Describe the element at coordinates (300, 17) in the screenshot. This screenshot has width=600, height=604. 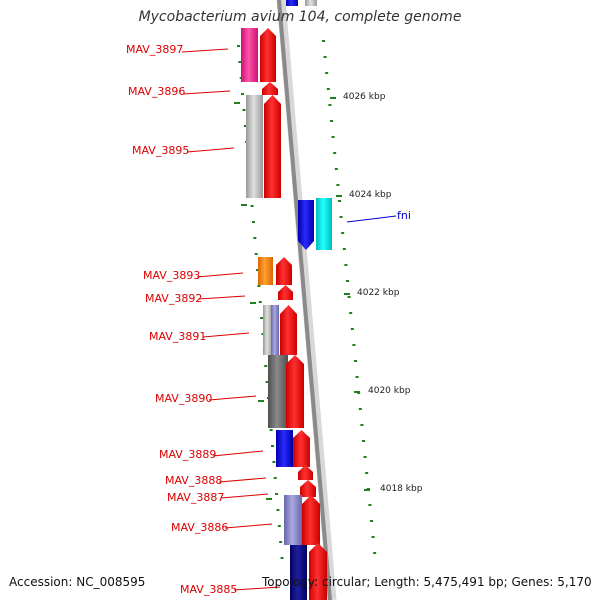
I see `genome-title: Mycobacterium avium 104, complete genome` at that location.